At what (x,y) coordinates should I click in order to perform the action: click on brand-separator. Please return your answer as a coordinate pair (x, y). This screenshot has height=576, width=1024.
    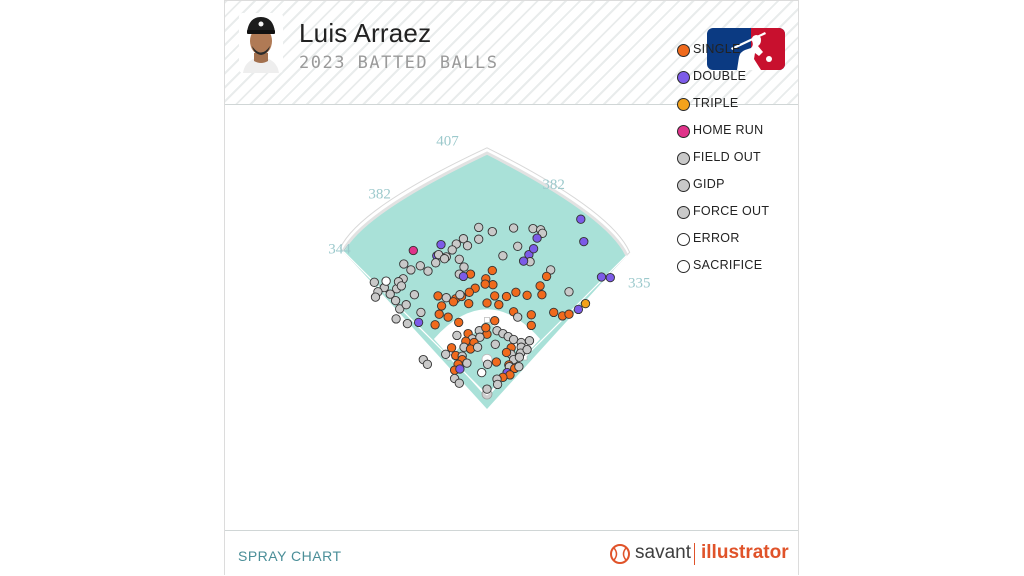
    Looking at the image, I should click on (694, 554).